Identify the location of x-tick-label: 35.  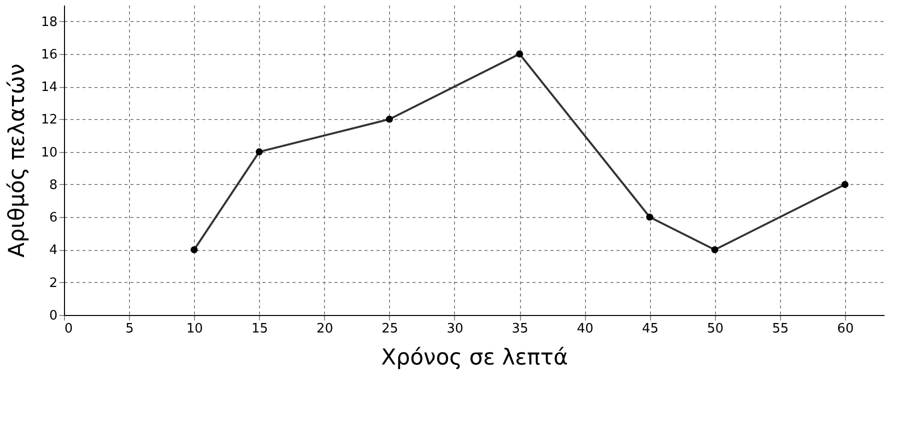
(520, 329).